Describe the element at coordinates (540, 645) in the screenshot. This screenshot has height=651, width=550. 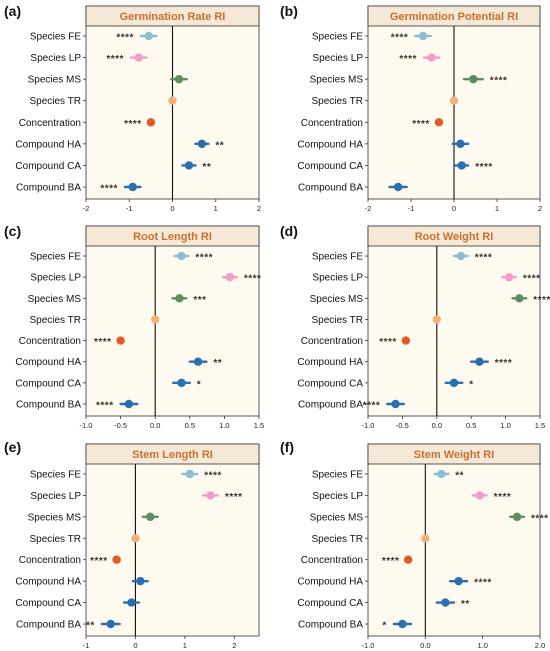
I see `x-tick-label: 2.0` at that location.